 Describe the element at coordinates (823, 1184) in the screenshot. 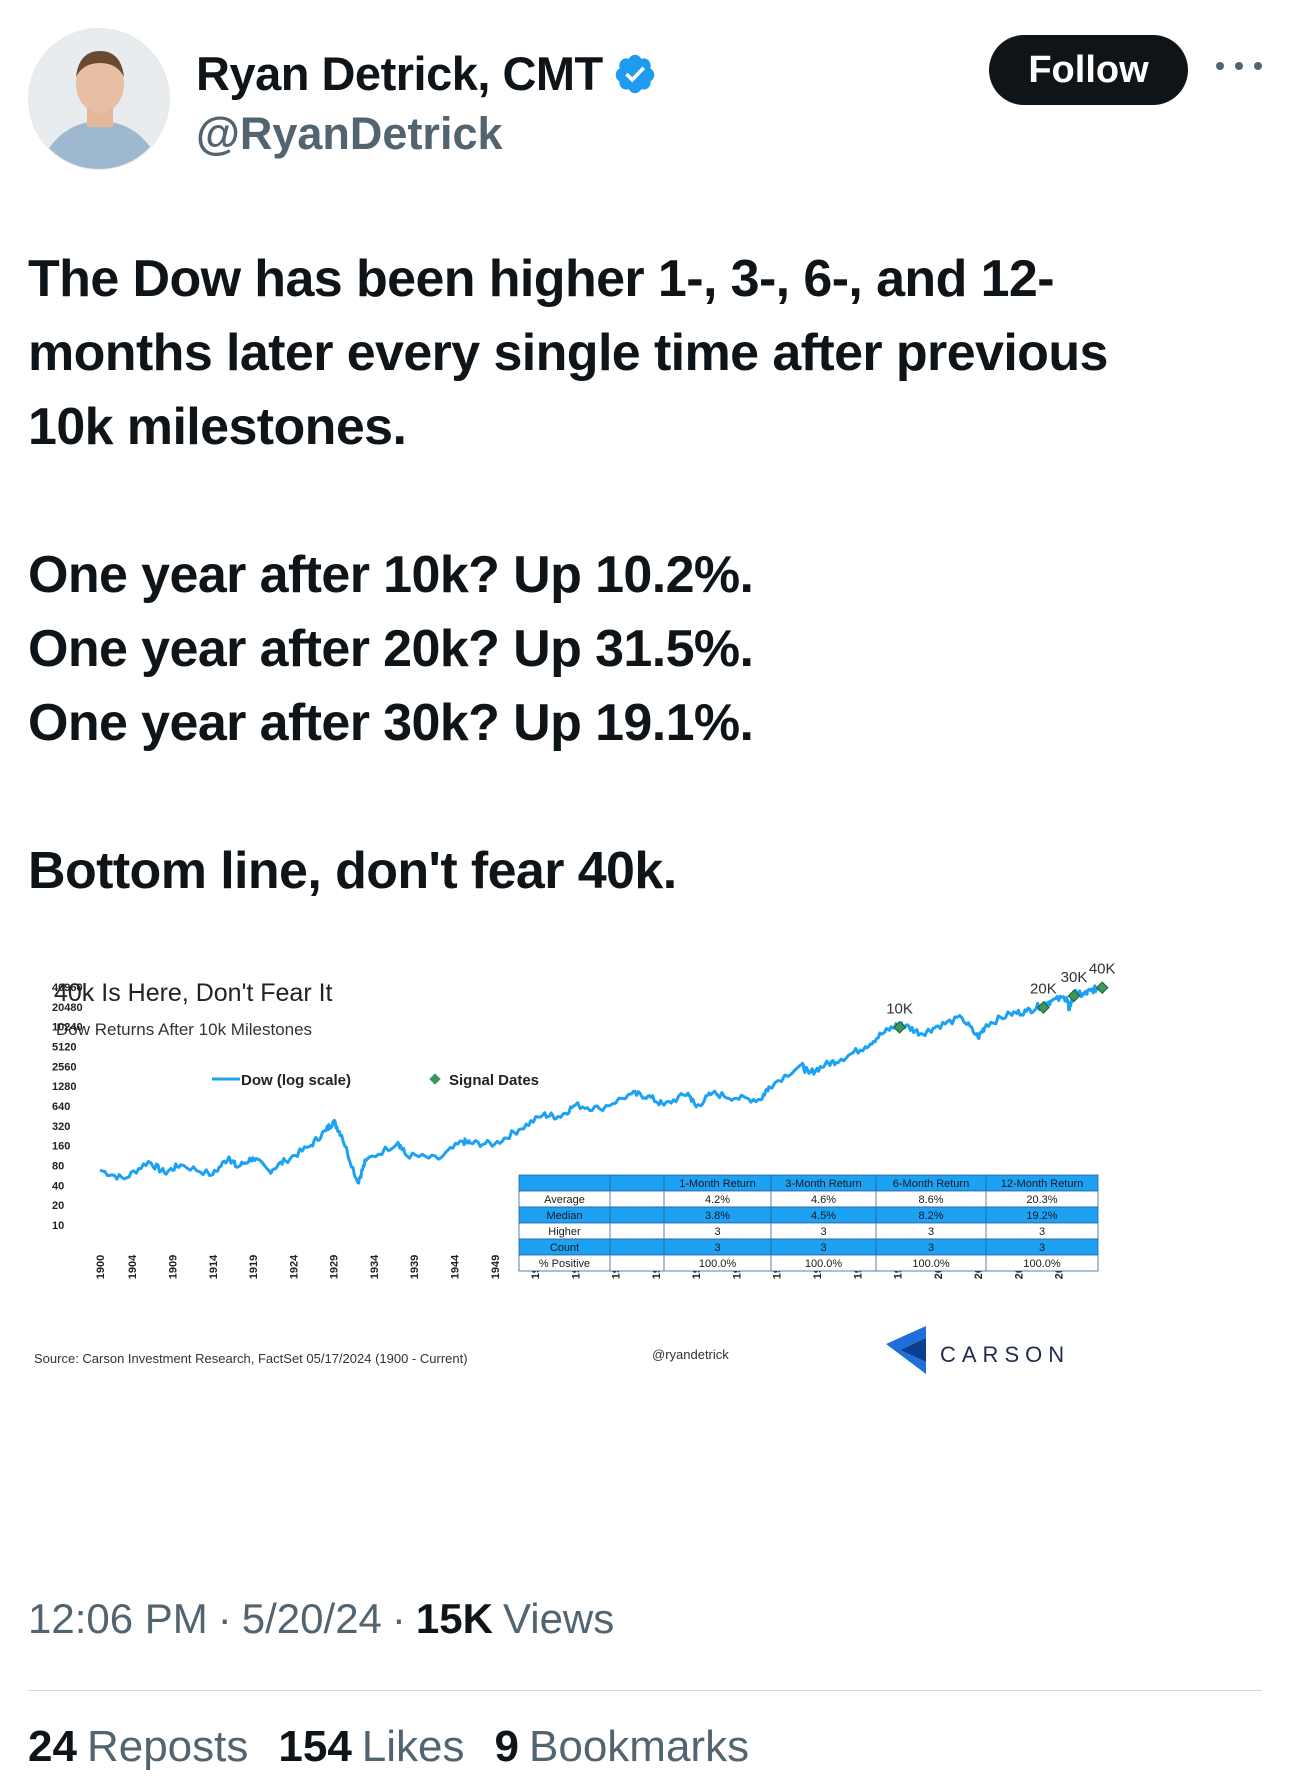

I see `table-cell: 3-Month Return` at that location.